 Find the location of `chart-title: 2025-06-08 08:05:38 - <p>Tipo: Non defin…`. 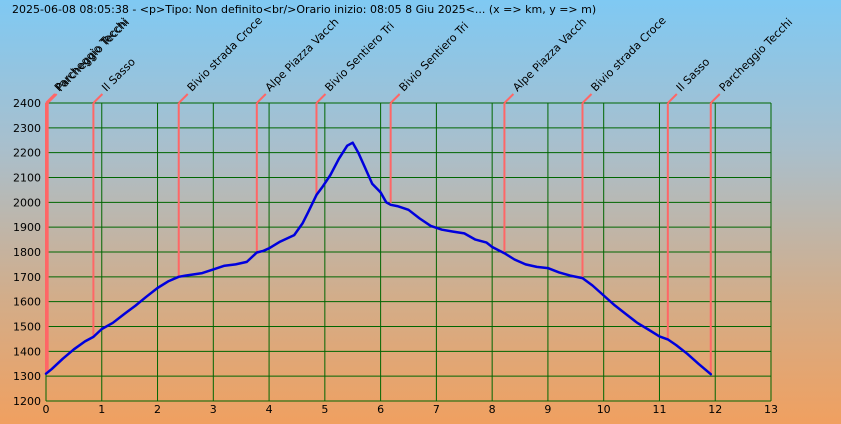

chart-title: 2025-06-08 08:05:38 - <p>Tipo: Non defin… is located at coordinates (304, 9).